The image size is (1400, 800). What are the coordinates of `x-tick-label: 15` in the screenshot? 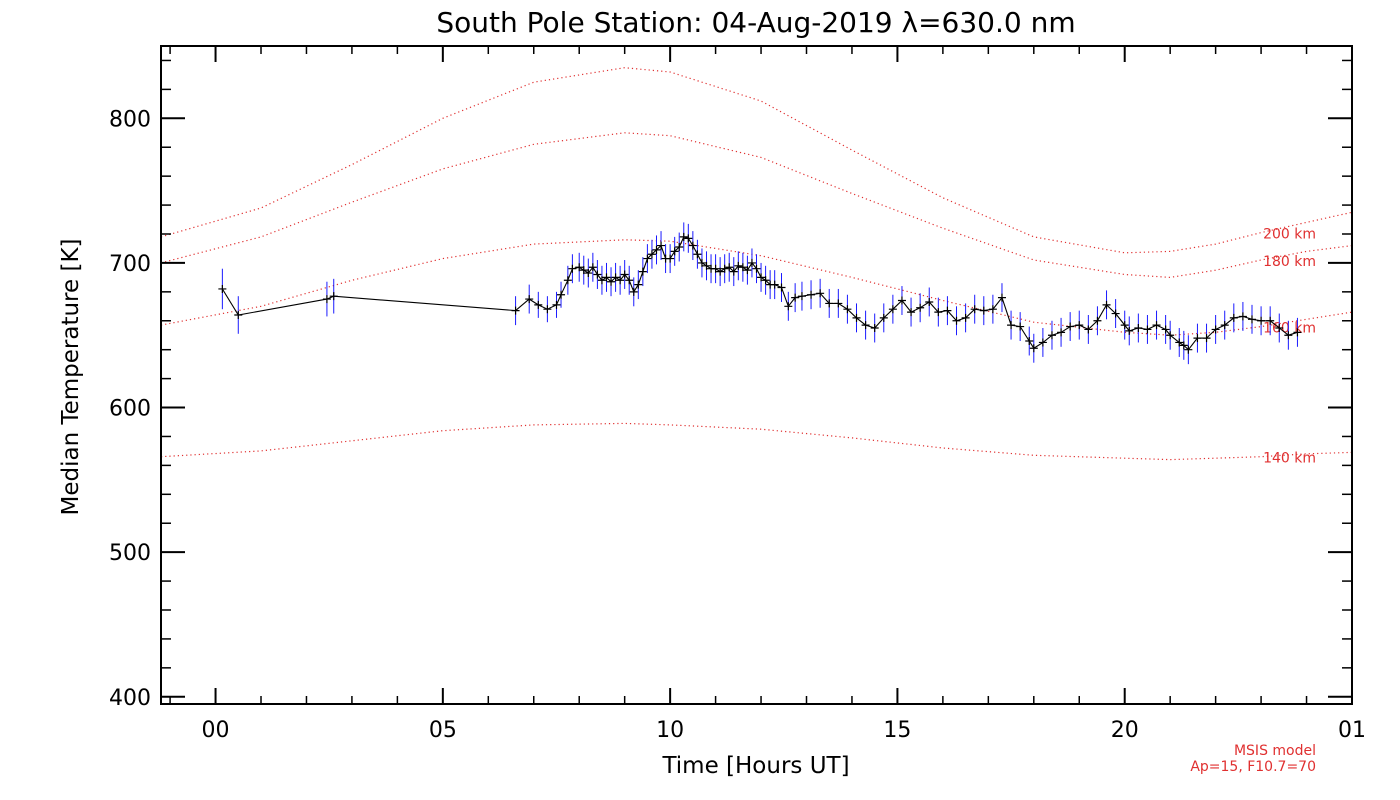 It's located at (897, 730).